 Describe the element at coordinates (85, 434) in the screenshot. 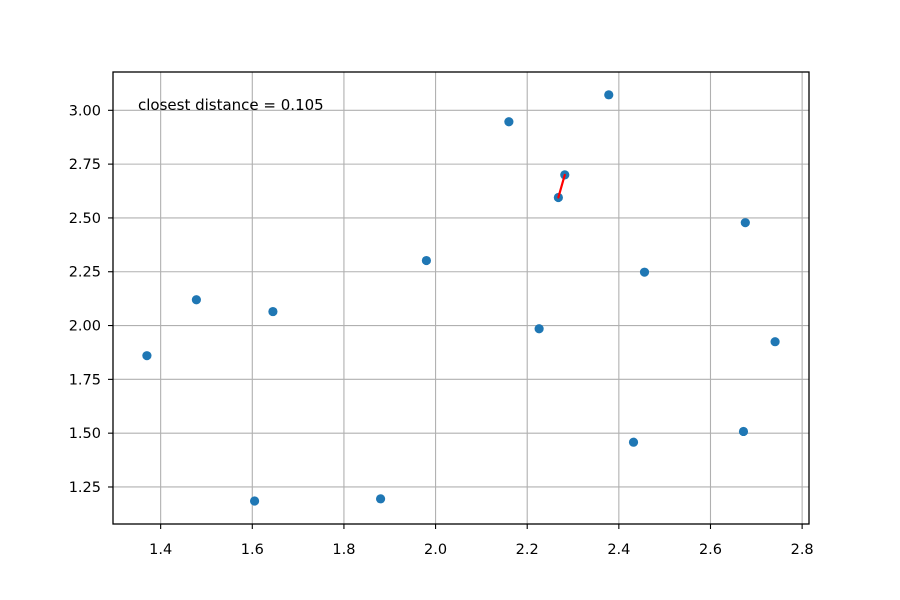

I see `y-tick-label: 1.50` at that location.